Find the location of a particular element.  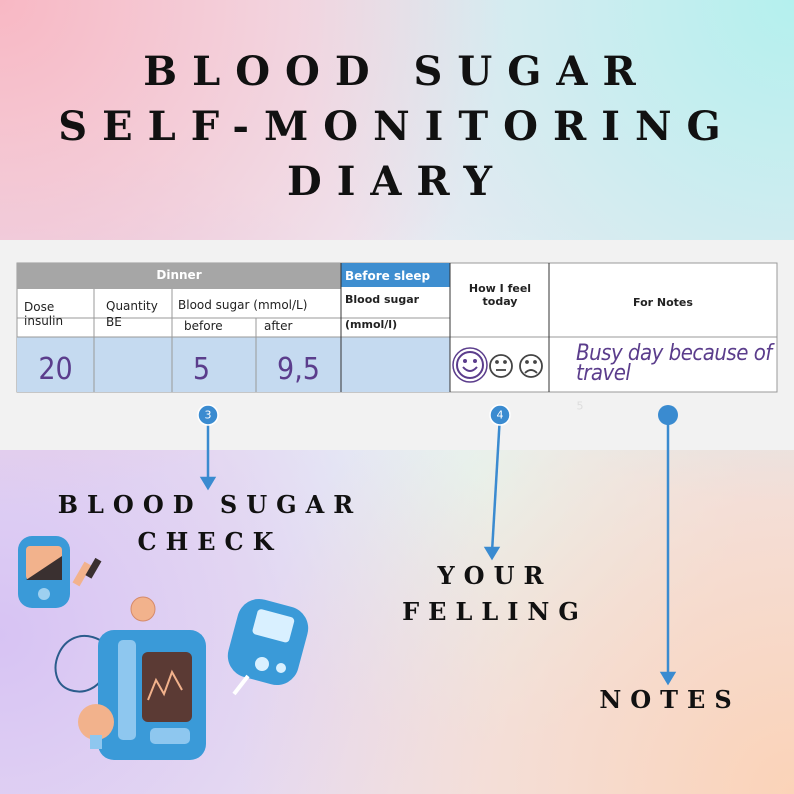

pump-illustration is located at coordinates (130, 678).